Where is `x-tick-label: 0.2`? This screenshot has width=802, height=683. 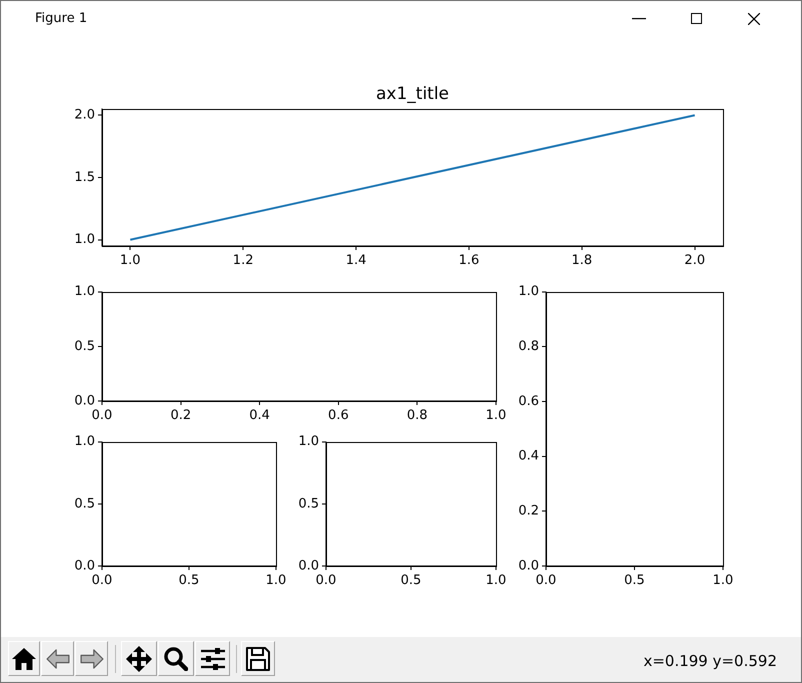
x-tick-label: 0.2 is located at coordinates (181, 416).